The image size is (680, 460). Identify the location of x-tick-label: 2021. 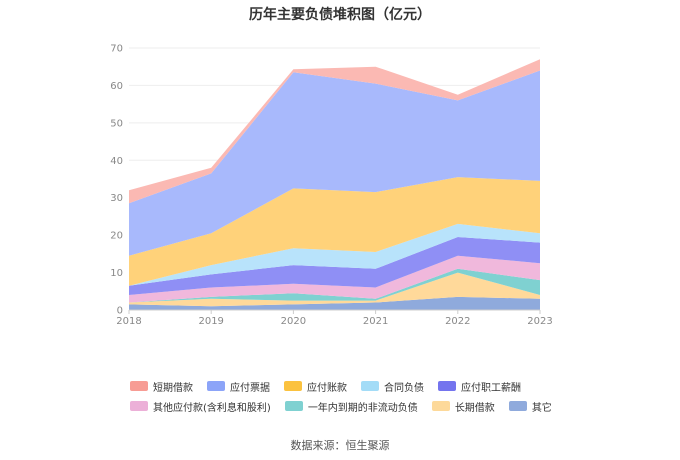
(375, 321).